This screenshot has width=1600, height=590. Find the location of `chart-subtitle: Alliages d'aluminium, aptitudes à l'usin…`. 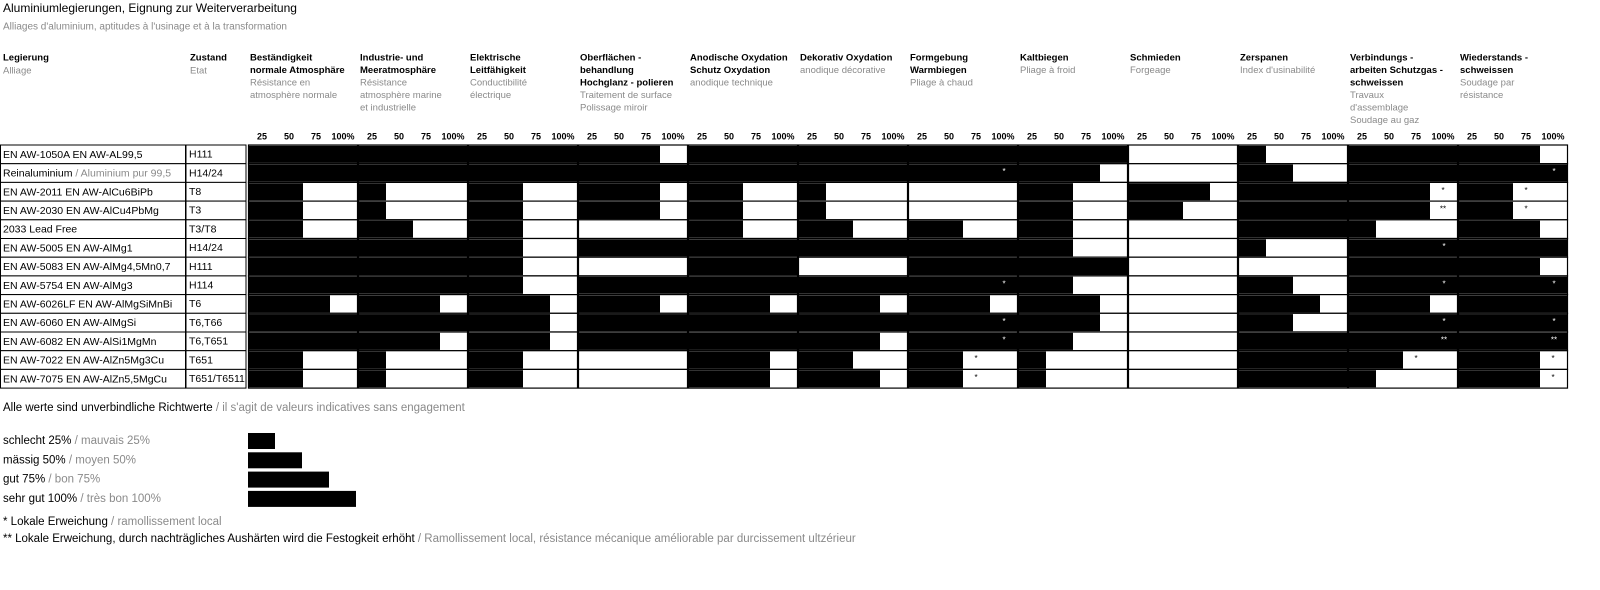

chart-subtitle: Alliages d'aluminium, aptitudes à l'usin… is located at coordinates (145, 27).